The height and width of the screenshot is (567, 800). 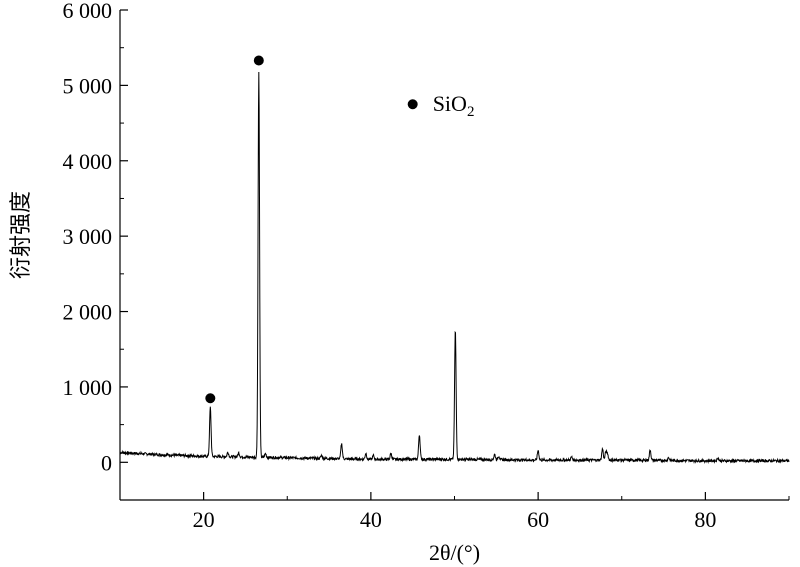 What do you see at coordinates (454, 552) in the screenshot?
I see `x-axis-label: 2θ/(°)` at bounding box center [454, 552].